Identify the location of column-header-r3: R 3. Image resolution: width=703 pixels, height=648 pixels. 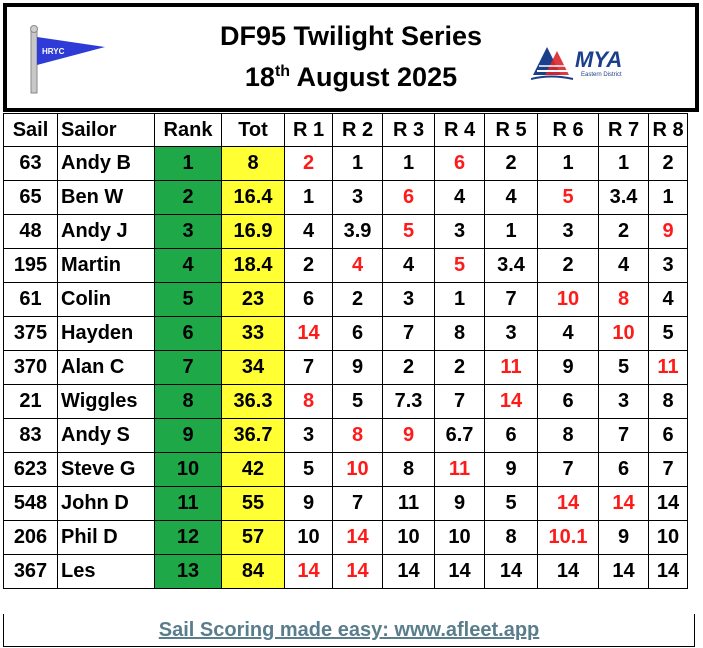
(408, 130).